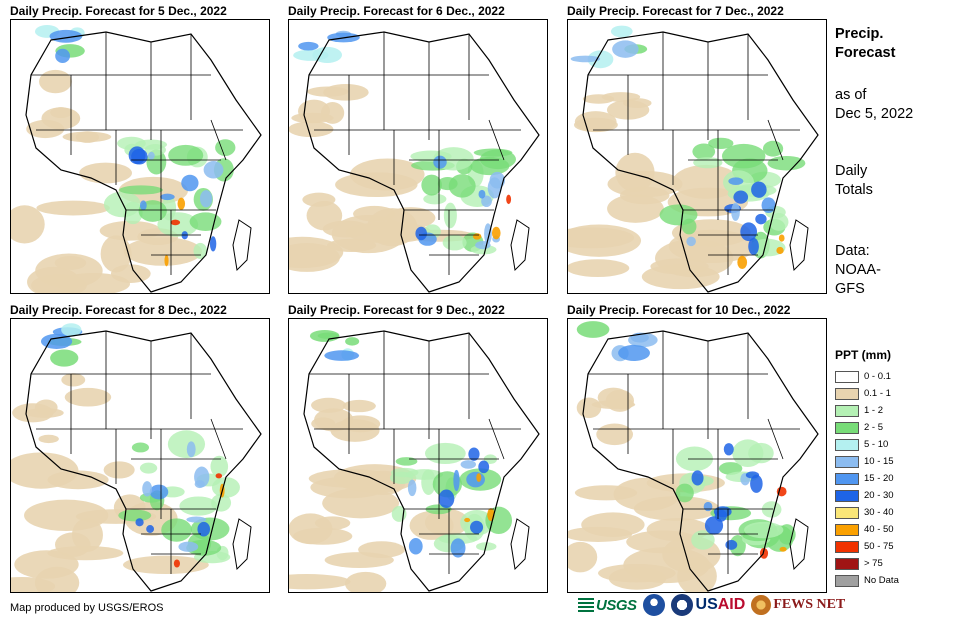  Describe the element at coordinates (118, 11) in the screenshot. I see `panel-title: Daily Precip. Forecast for 5 Dec., 2022` at that location.